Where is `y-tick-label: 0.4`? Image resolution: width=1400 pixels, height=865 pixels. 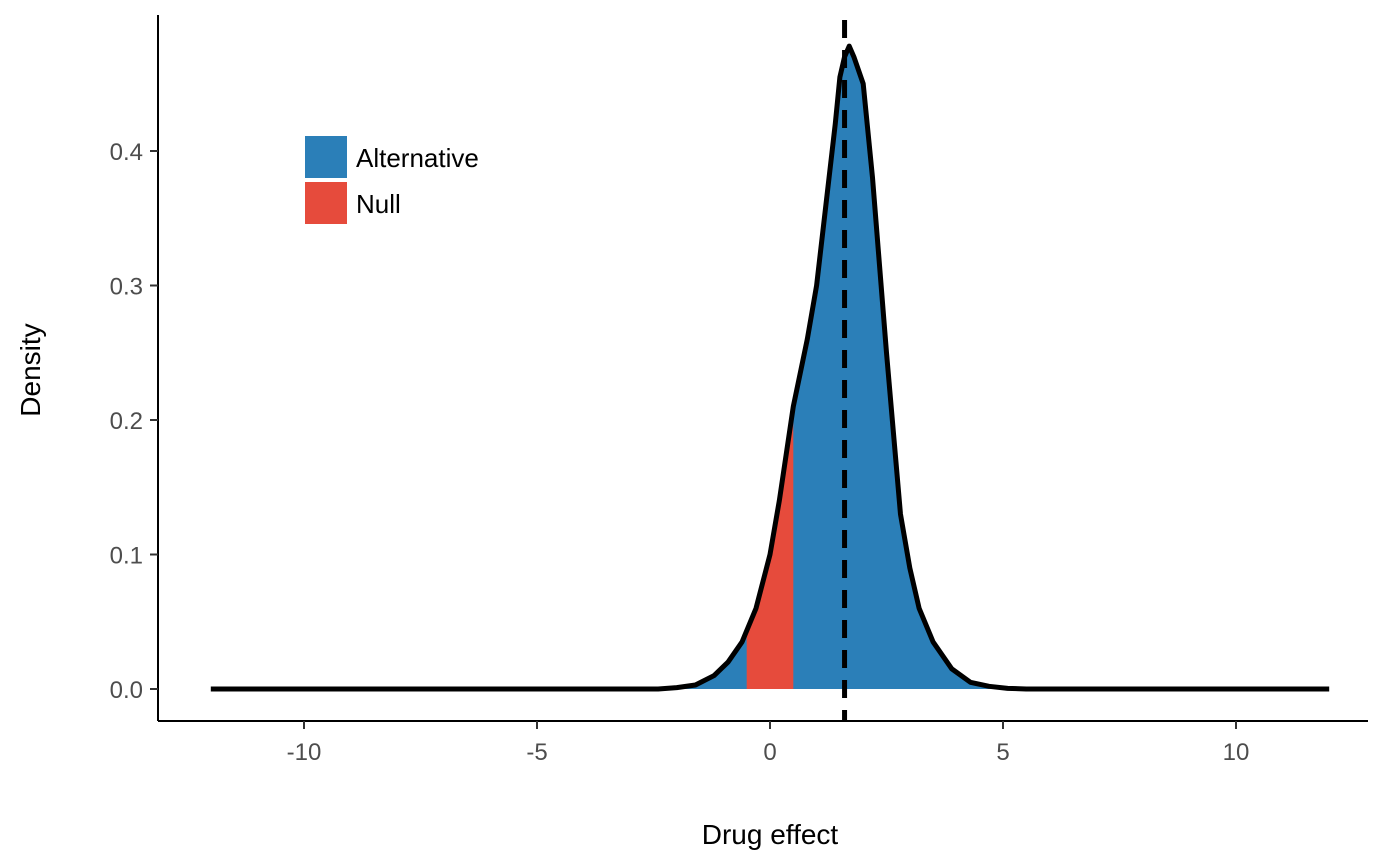
y-tick-label: 0.4 is located at coordinates (126, 152).